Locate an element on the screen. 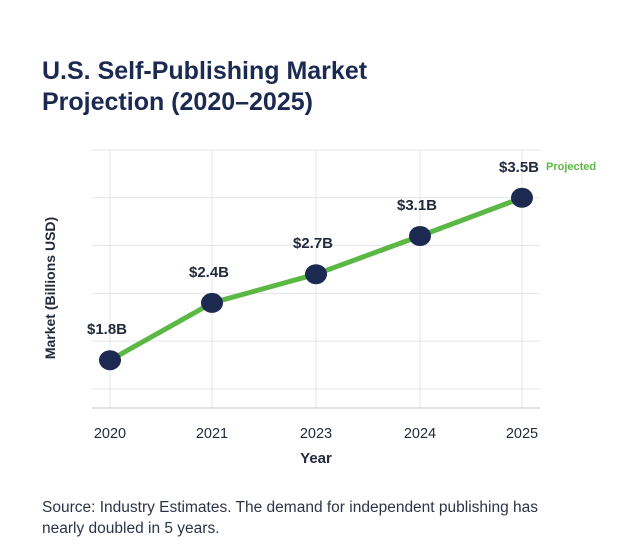 The image size is (626, 551). x-tick-label-2025: 2025 is located at coordinates (522, 434).